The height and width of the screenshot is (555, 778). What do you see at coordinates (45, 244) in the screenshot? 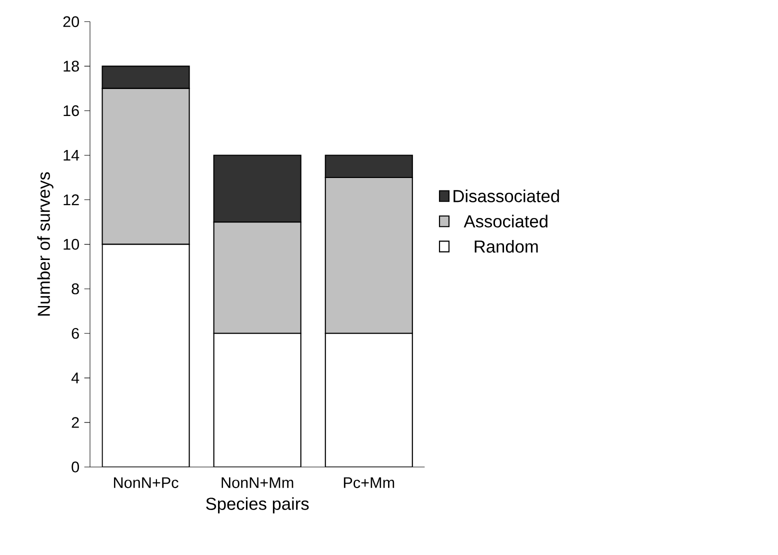
I see `y-axis-title: Number of surveys` at bounding box center [45, 244].